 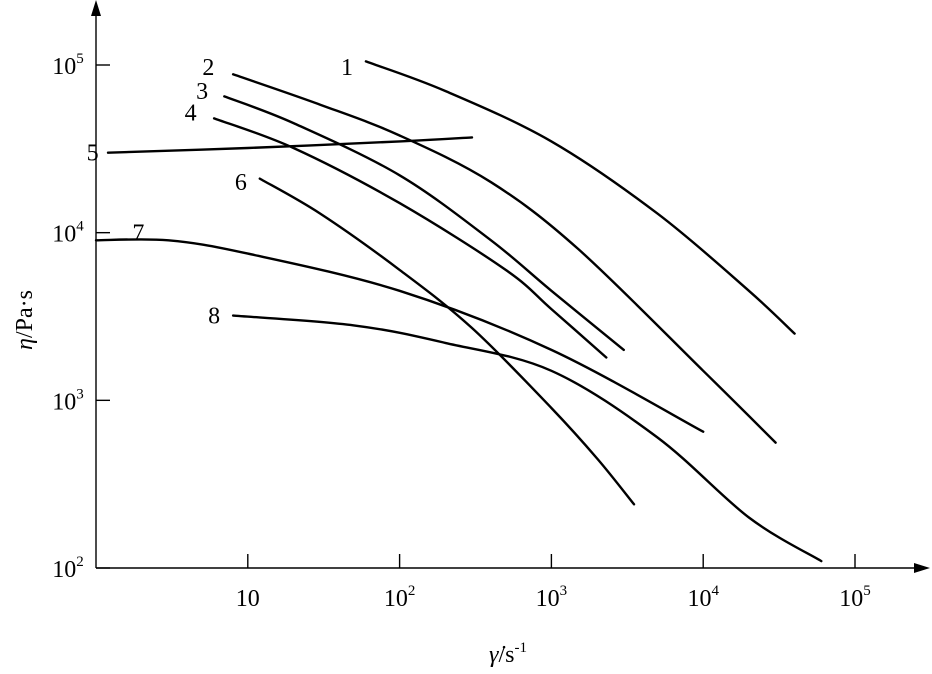 I want to click on y-axis-title: η/Pa·s, so click(x=25, y=320).